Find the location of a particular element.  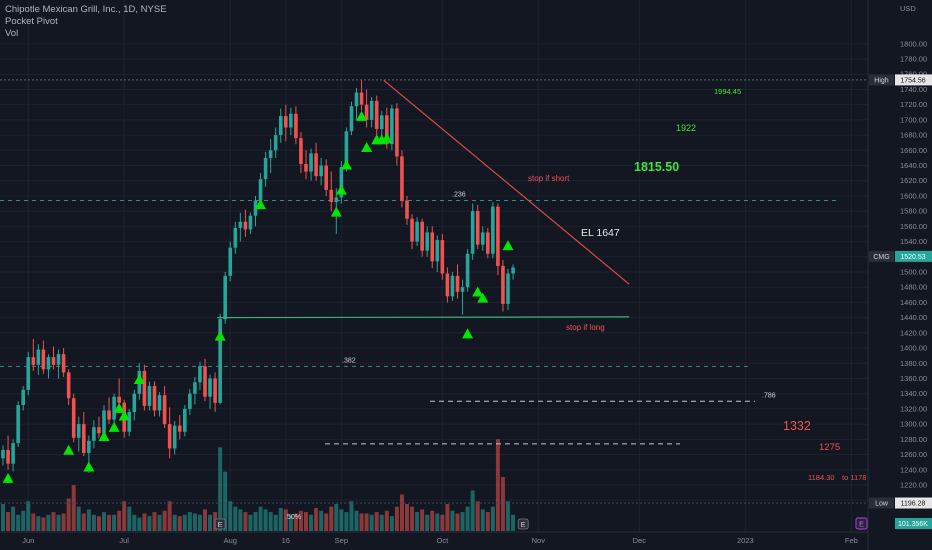

high-price-tag-value-bg is located at coordinates (913, 80).